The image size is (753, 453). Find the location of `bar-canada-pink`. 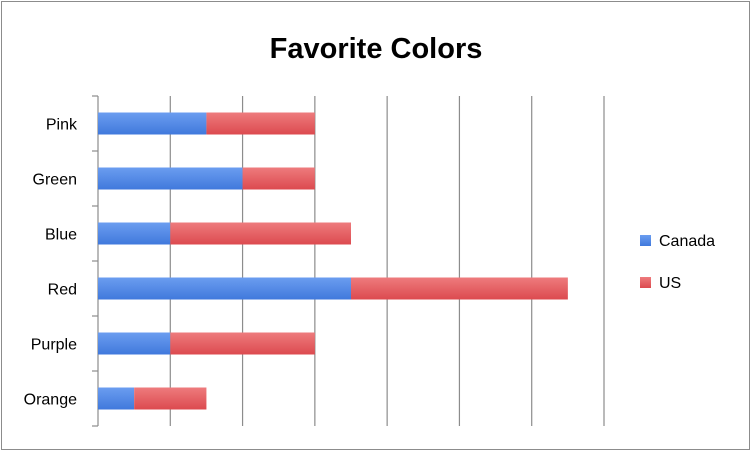

bar-canada-pink is located at coordinates (152, 123).